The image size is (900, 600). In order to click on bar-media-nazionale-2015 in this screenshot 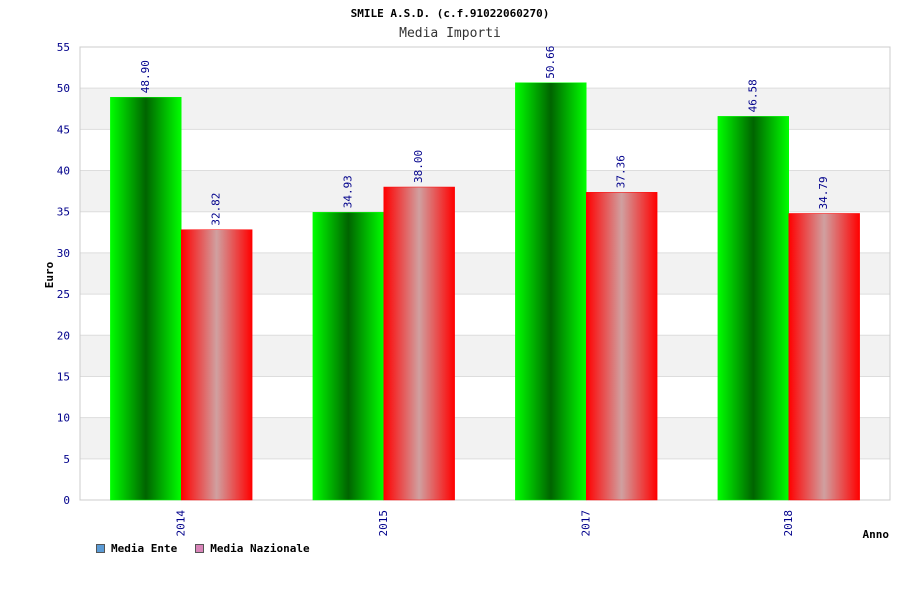, I will do `click(419, 343)`.